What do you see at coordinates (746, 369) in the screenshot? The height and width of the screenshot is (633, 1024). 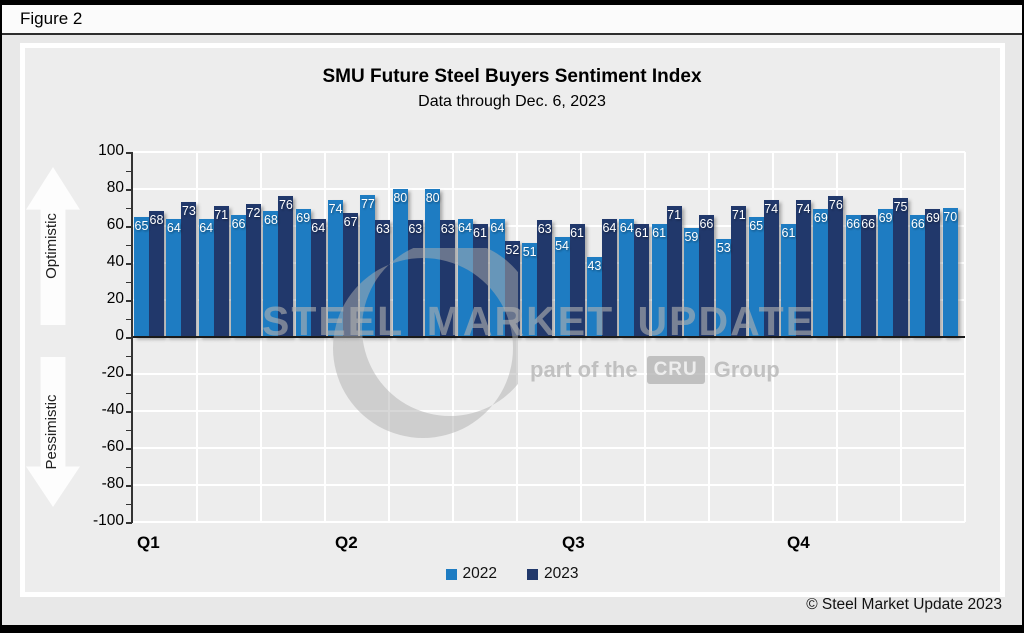 I see `watermark-group-text: Group` at bounding box center [746, 369].